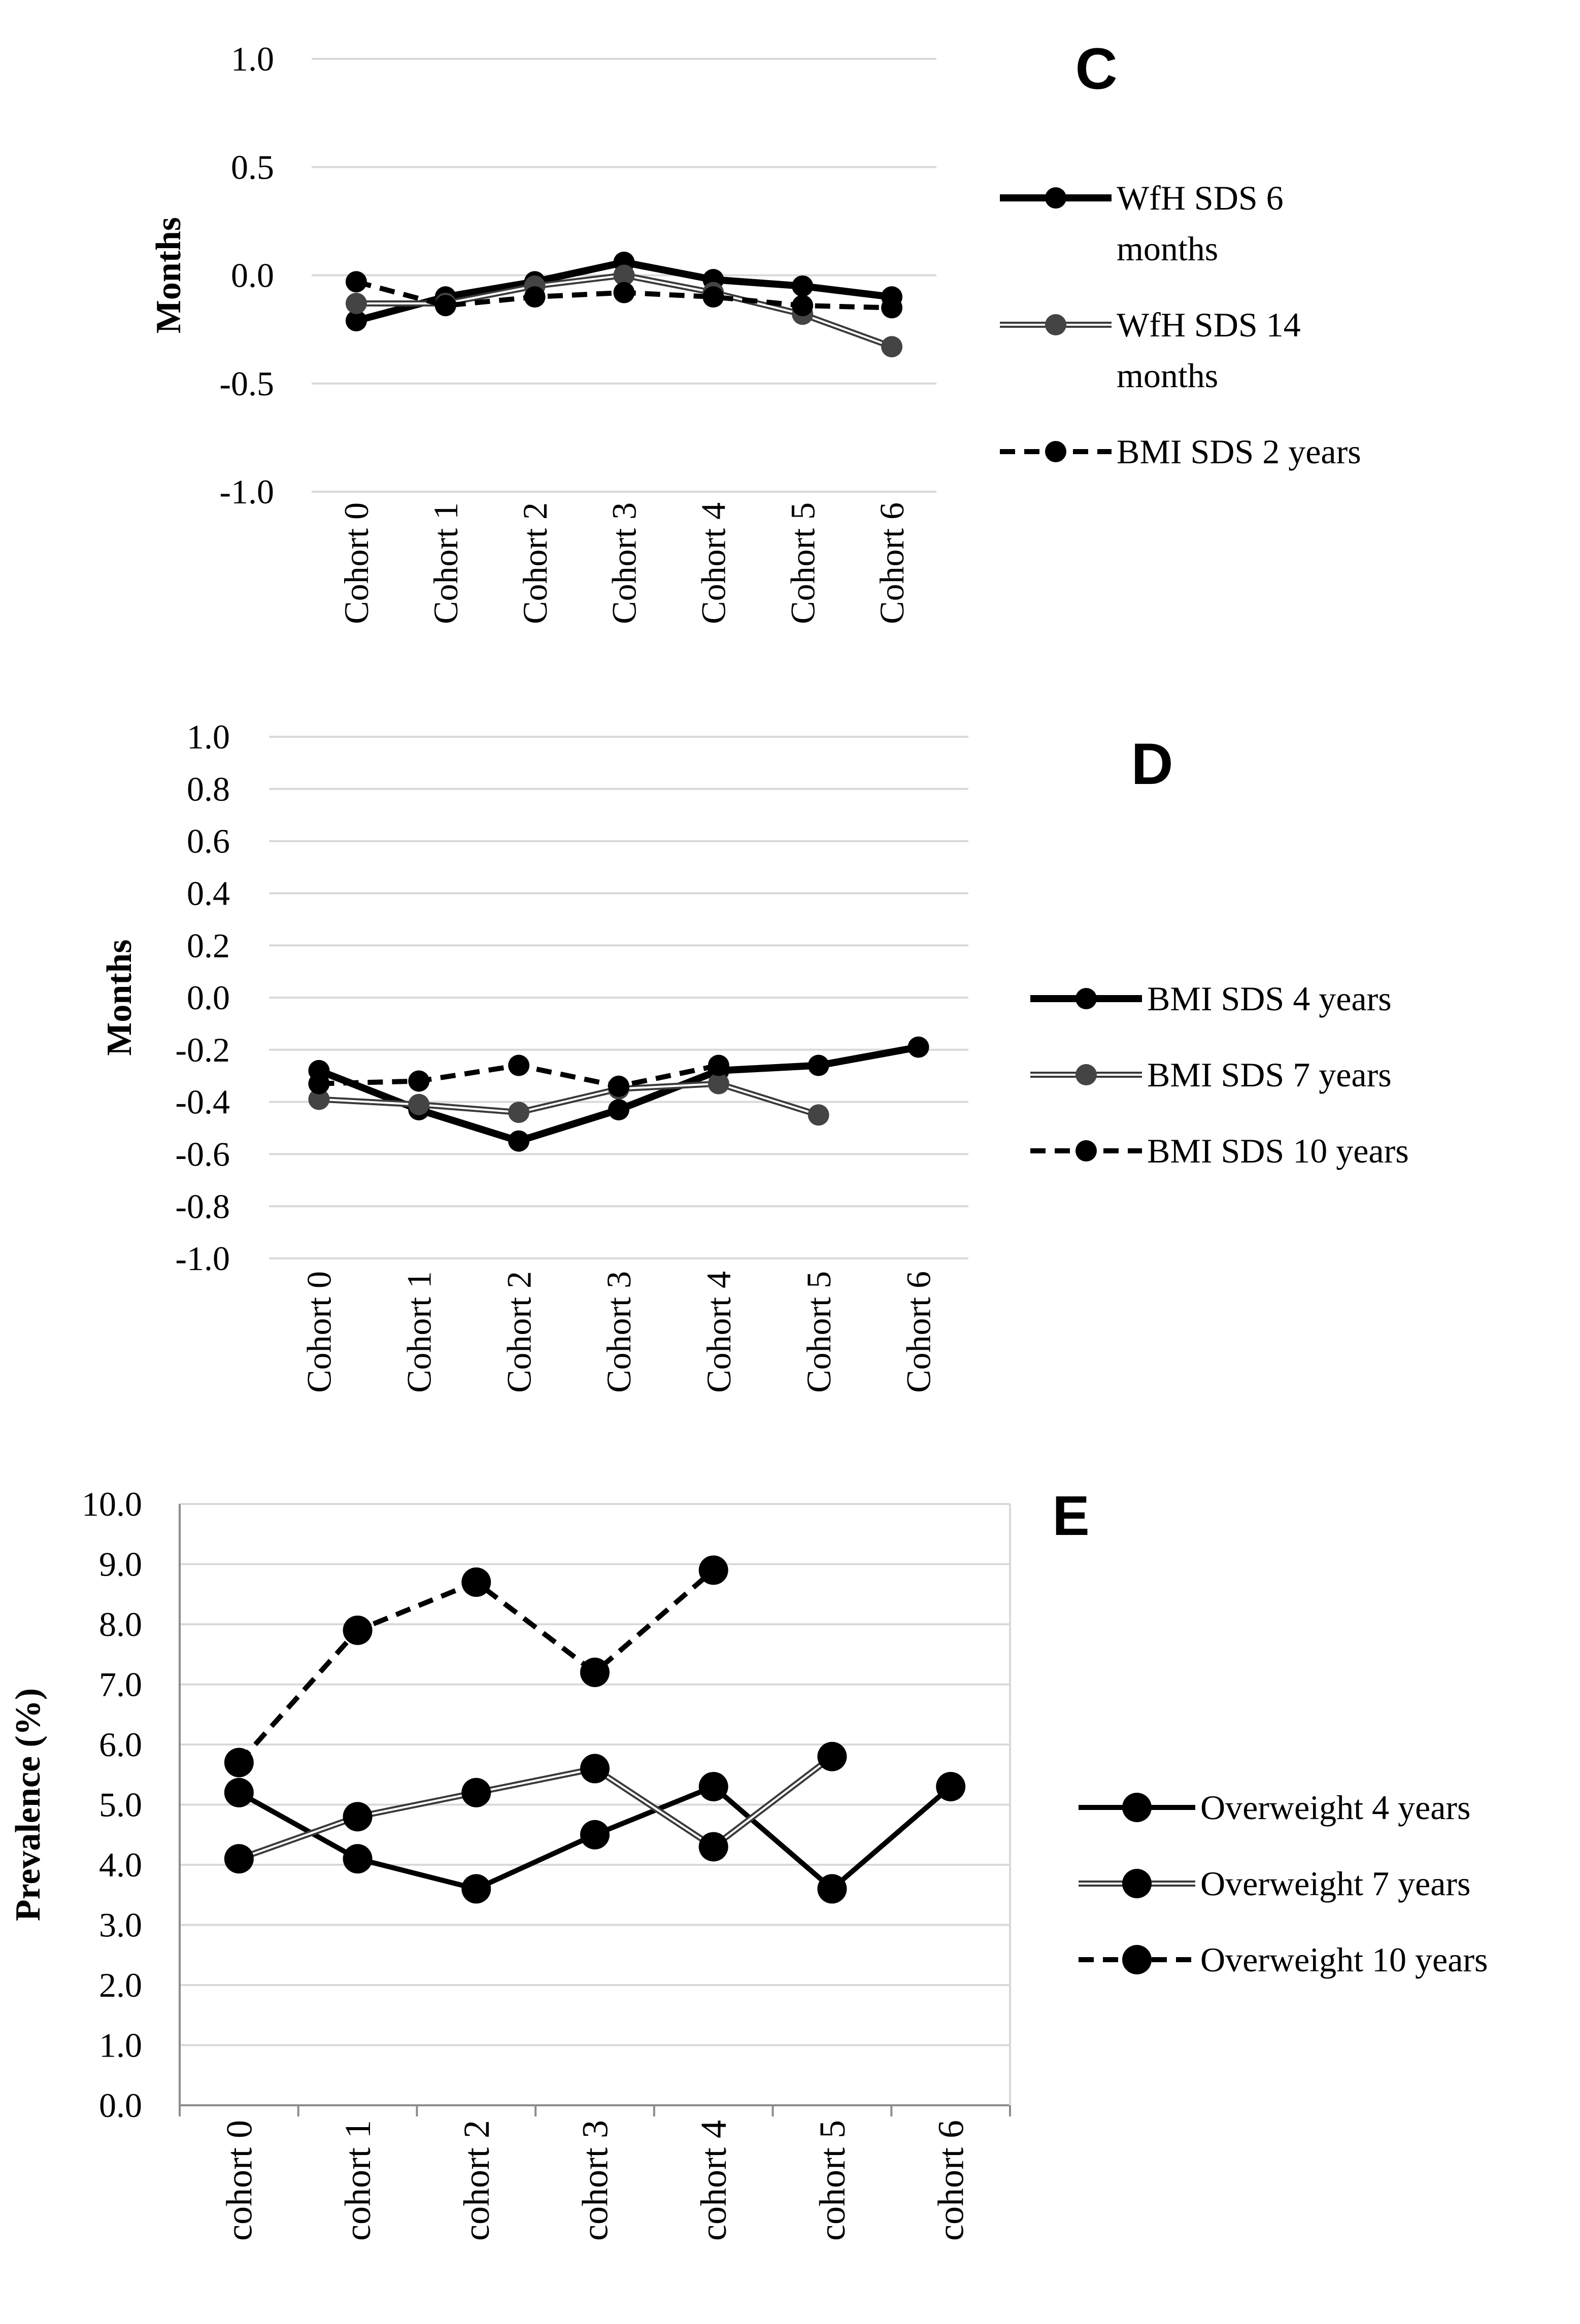 The width and height of the screenshot is (1580, 2324). I want to click on y-tick-label: 0.2, so click(208, 945).